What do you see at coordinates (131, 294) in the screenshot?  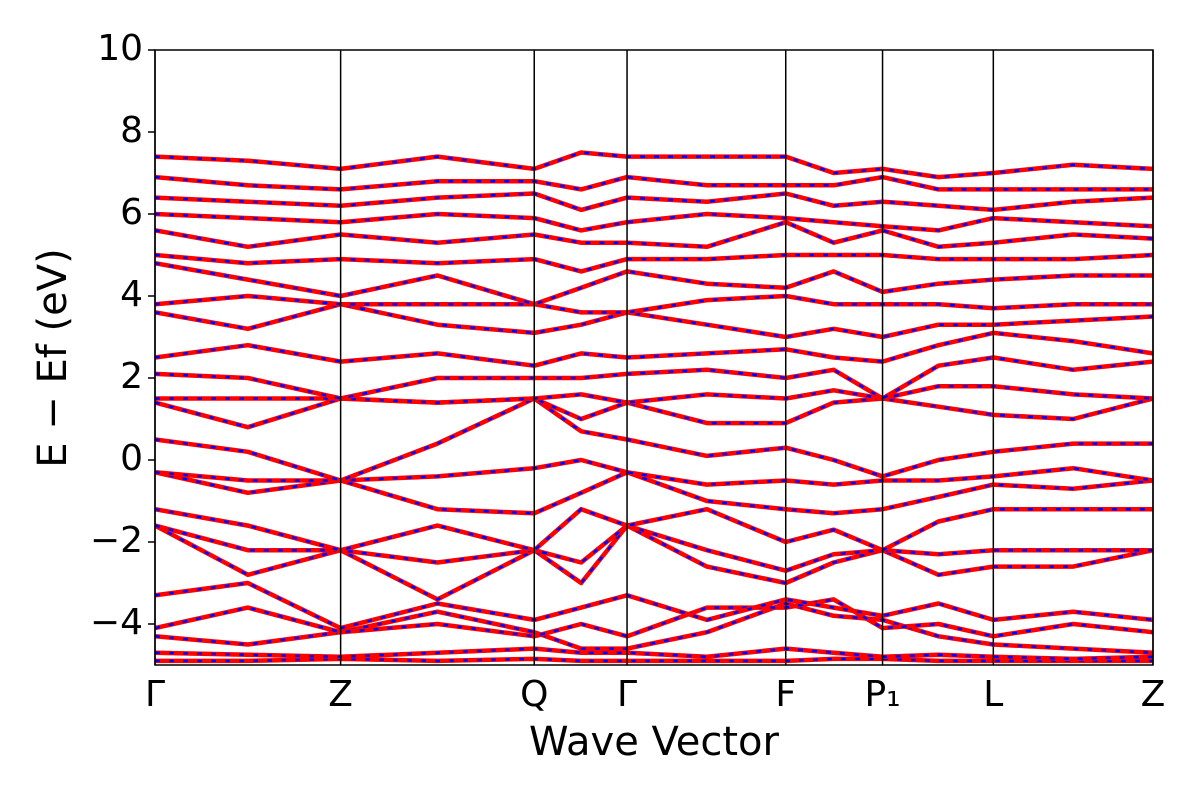 I see `y-tick-label: 4` at bounding box center [131, 294].